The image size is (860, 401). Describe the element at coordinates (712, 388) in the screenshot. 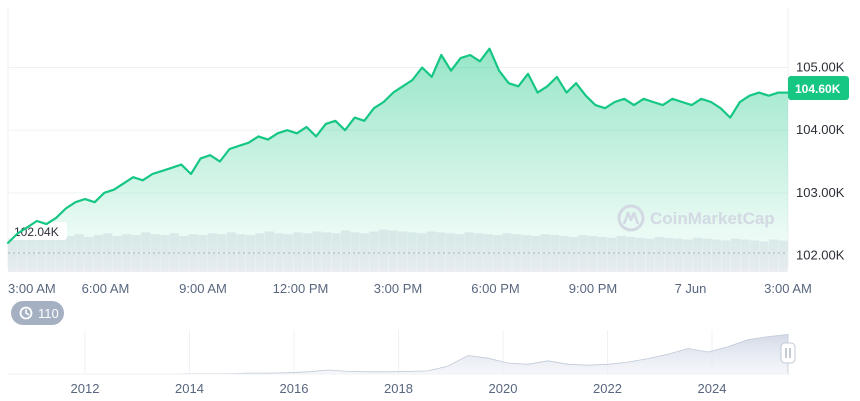

I see `navigator-tick-label: 2024` at that location.